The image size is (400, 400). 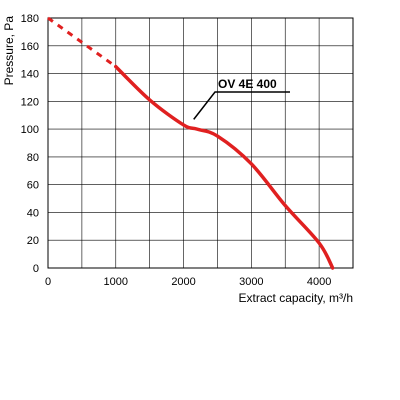 What do you see at coordinates (247, 84) in the screenshot?
I see `series-annotation-label: OV 4E 400` at bounding box center [247, 84].